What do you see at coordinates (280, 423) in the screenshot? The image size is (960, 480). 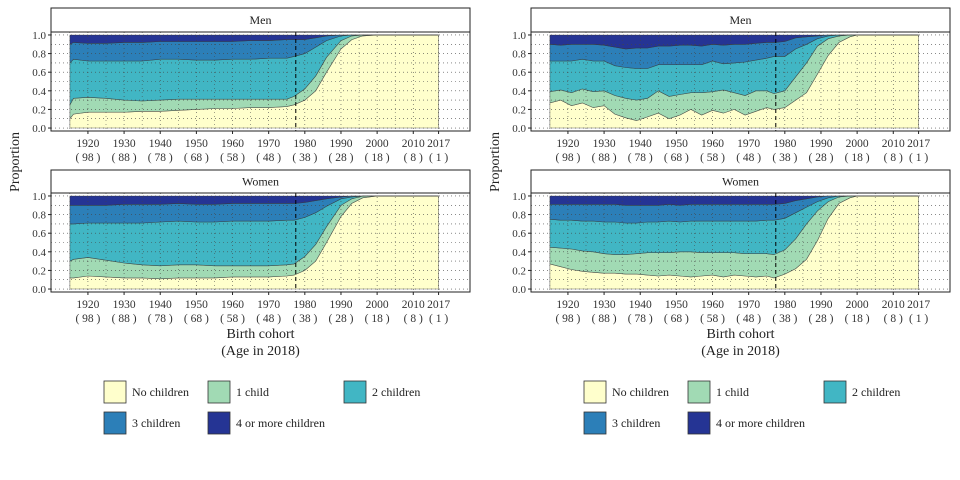 I see `legend-label: 4 or more children` at bounding box center [280, 423].